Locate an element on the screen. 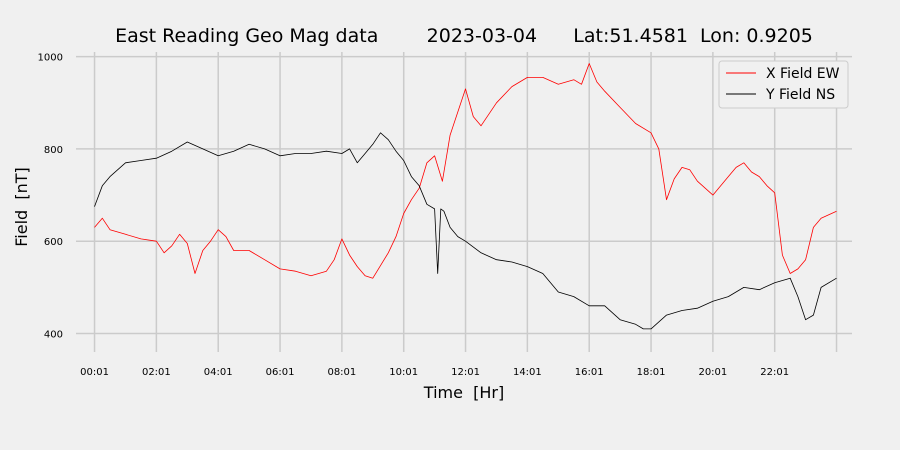 Image resolution: width=900 pixels, height=450 pixels. x-tick-label: 08:01 is located at coordinates (341, 372).